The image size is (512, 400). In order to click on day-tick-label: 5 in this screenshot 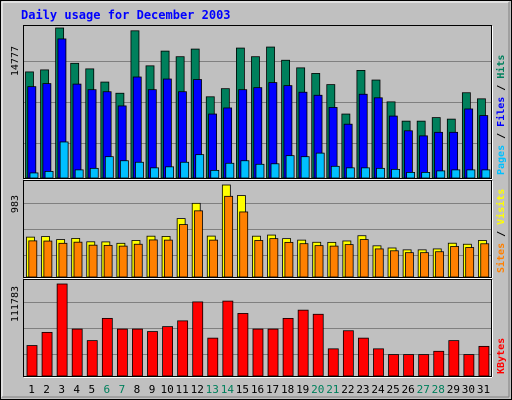, I will do `click(91, 389)`.